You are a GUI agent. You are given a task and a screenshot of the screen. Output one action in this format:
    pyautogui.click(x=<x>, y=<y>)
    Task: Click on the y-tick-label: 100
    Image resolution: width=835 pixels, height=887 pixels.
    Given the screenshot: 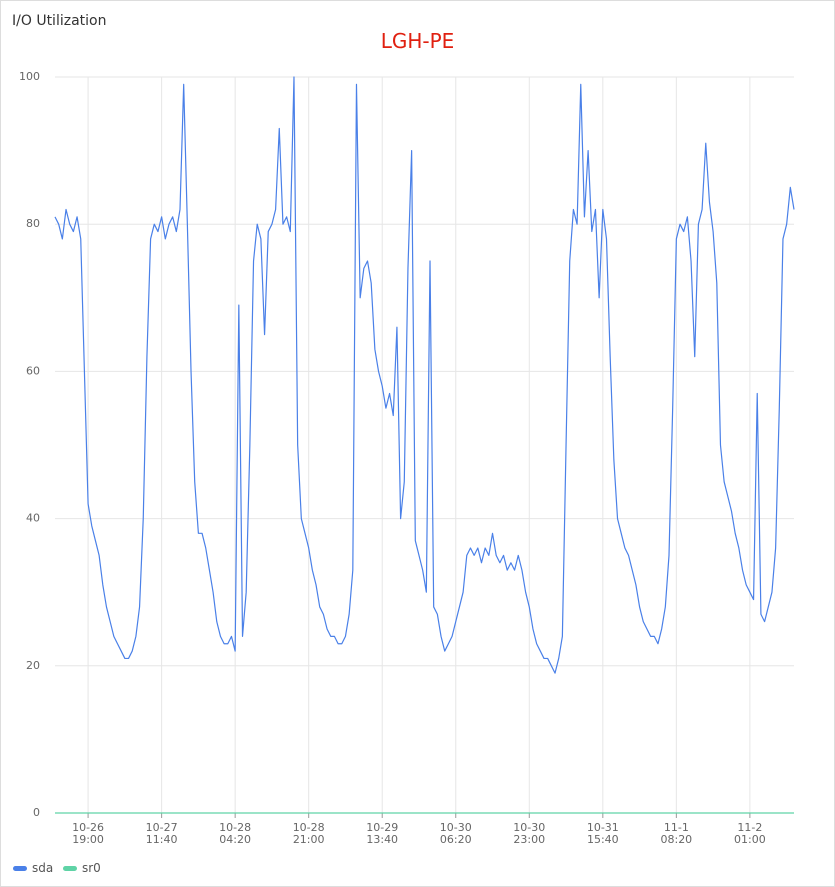 What is the action you would take?
    pyautogui.click(x=29, y=76)
    